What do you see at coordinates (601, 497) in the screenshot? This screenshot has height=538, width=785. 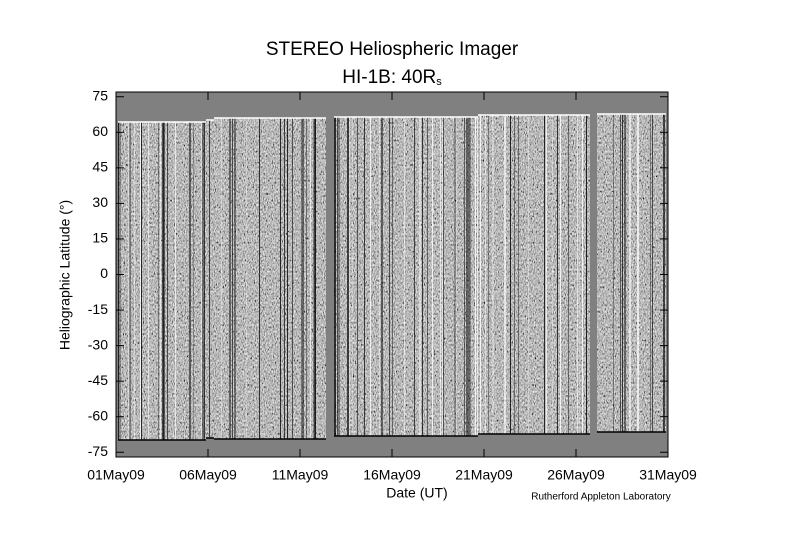 I see `credit: Rutherford Appleton Laboratory` at bounding box center [601, 497].